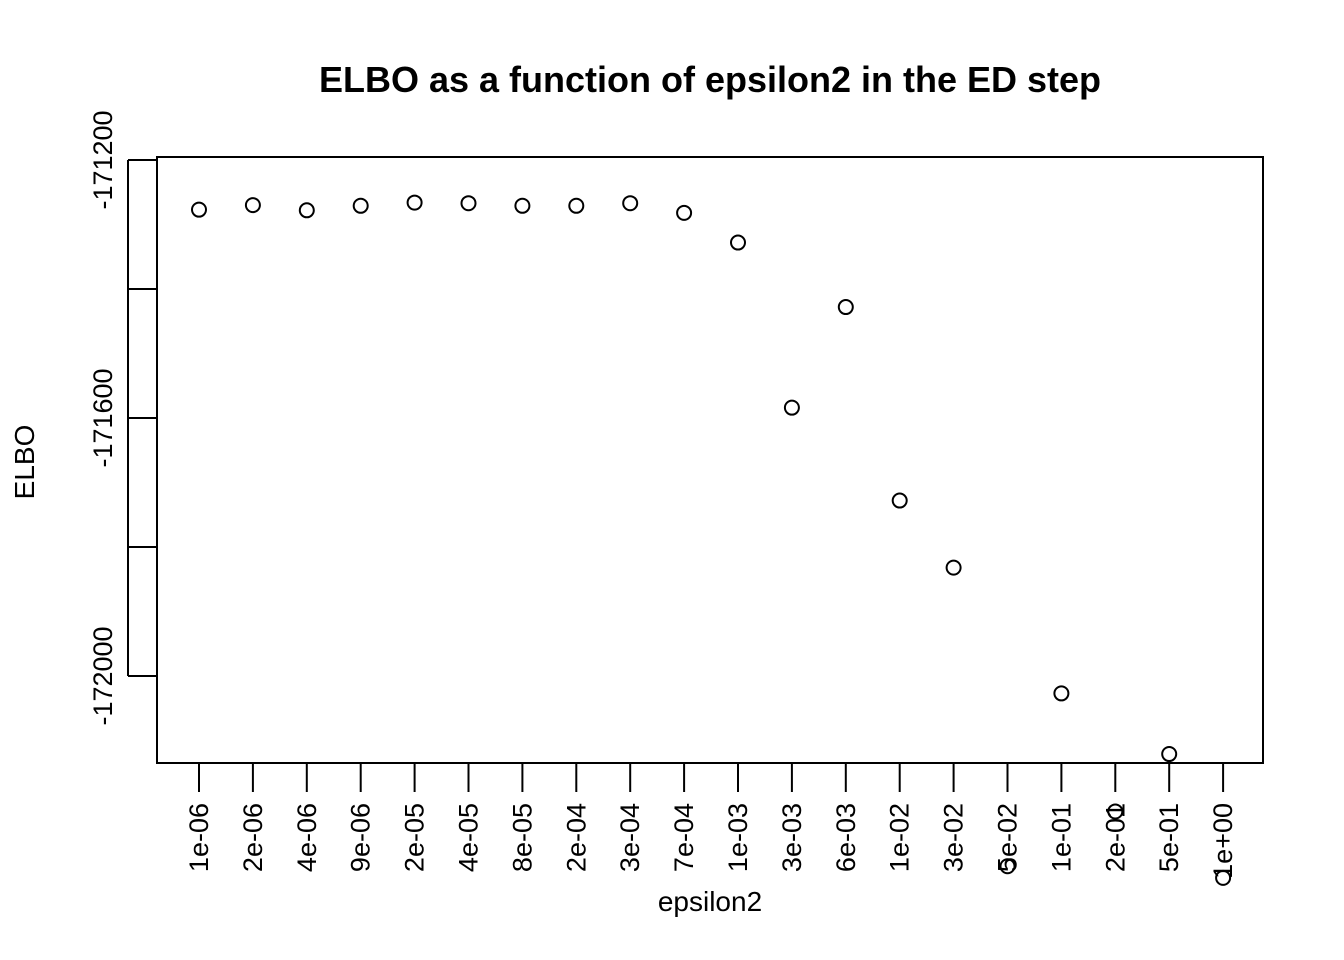 This screenshot has height=960, width=1344. What do you see at coordinates (1061, 837) in the screenshot?
I see `x-tick-label: 1e-01` at bounding box center [1061, 837].